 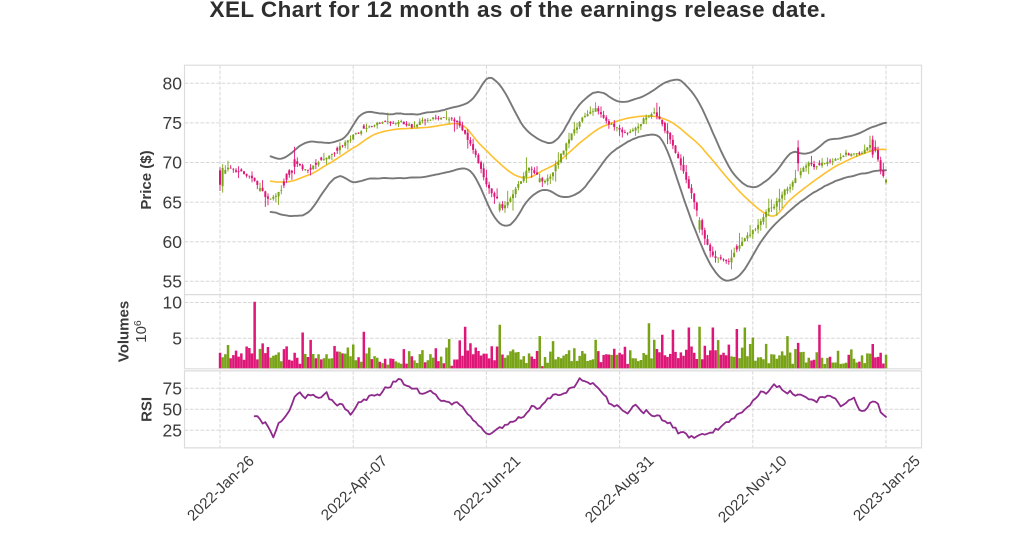 What do you see at coordinates (172, 282) in the screenshot?
I see `svg-text: 55` at bounding box center [172, 282].